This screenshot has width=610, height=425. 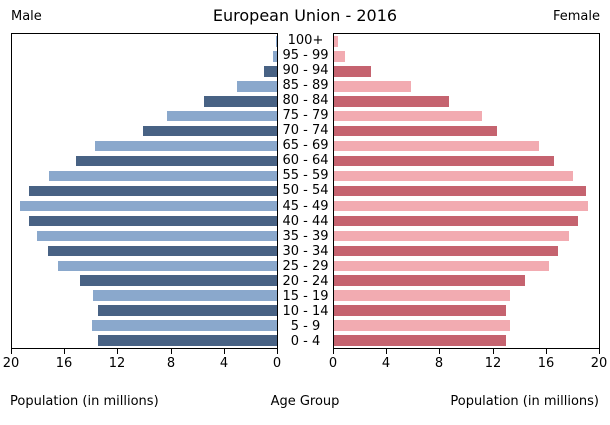 What do you see at coordinates (84, 401) in the screenshot?
I see `male-axis-title: Population (in millions)` at bounding box center [84, 401].